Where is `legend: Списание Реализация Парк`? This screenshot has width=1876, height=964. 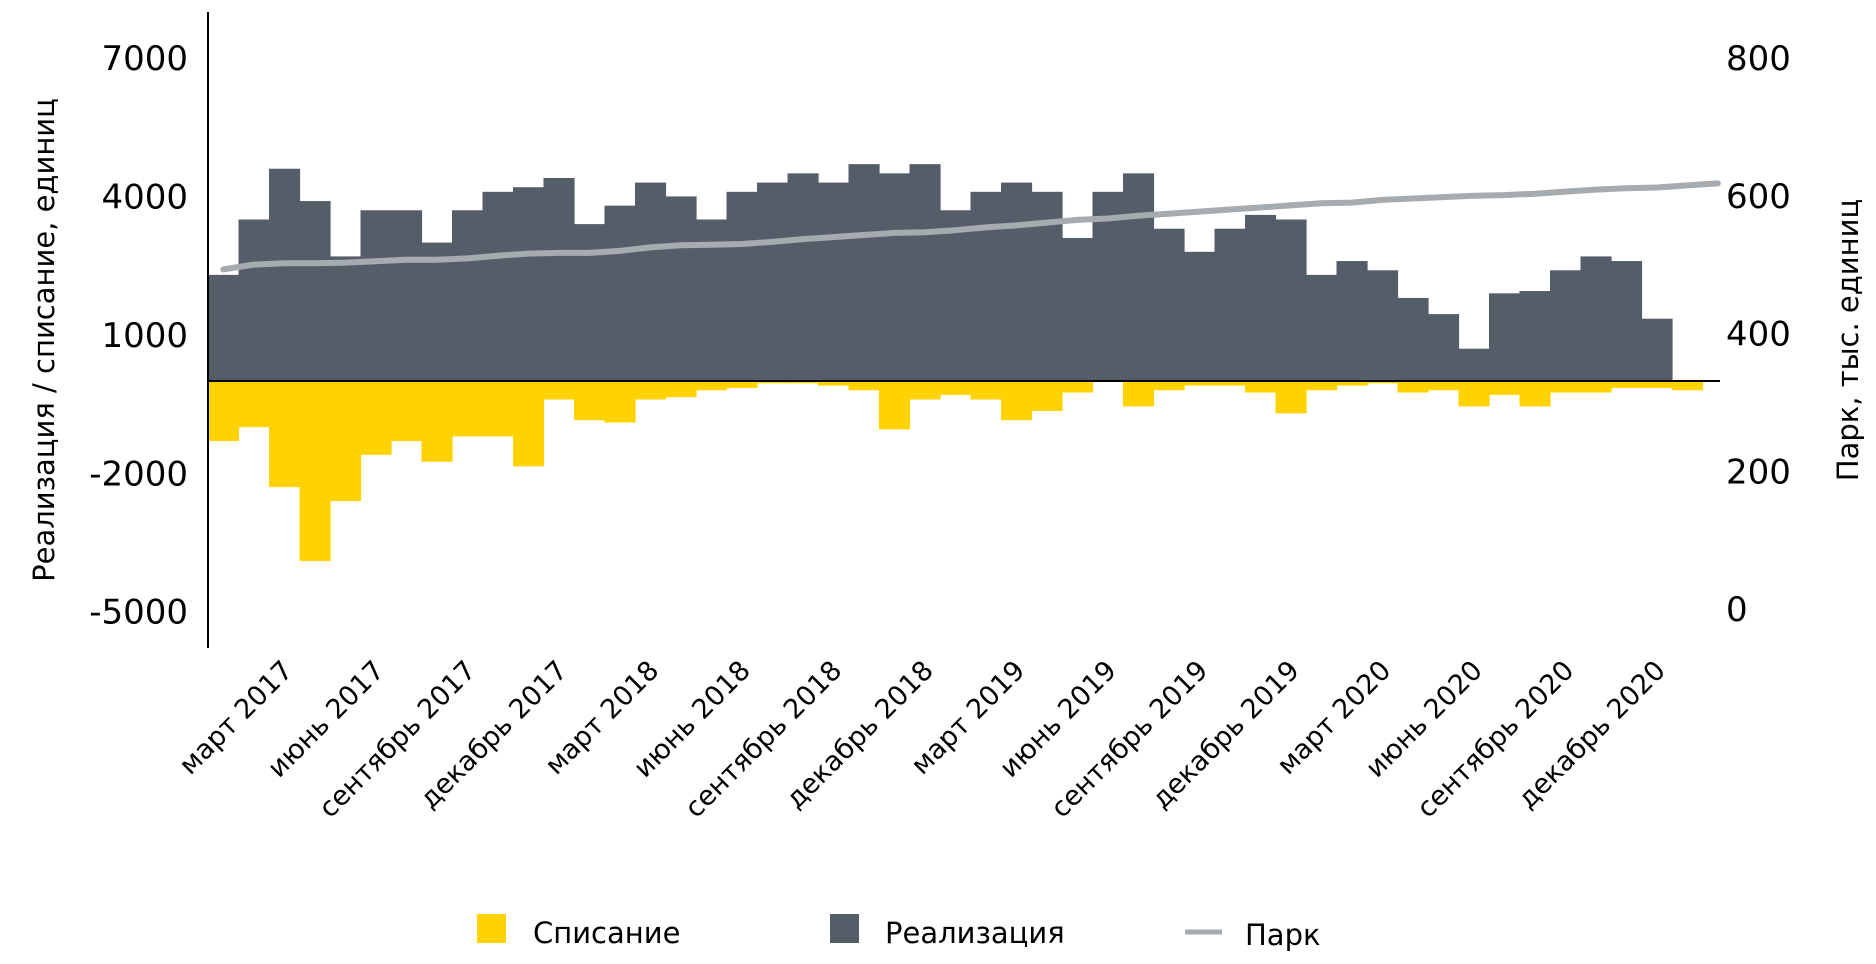 legend: Списание Реализация Парк is located at coordinates (899, 933).